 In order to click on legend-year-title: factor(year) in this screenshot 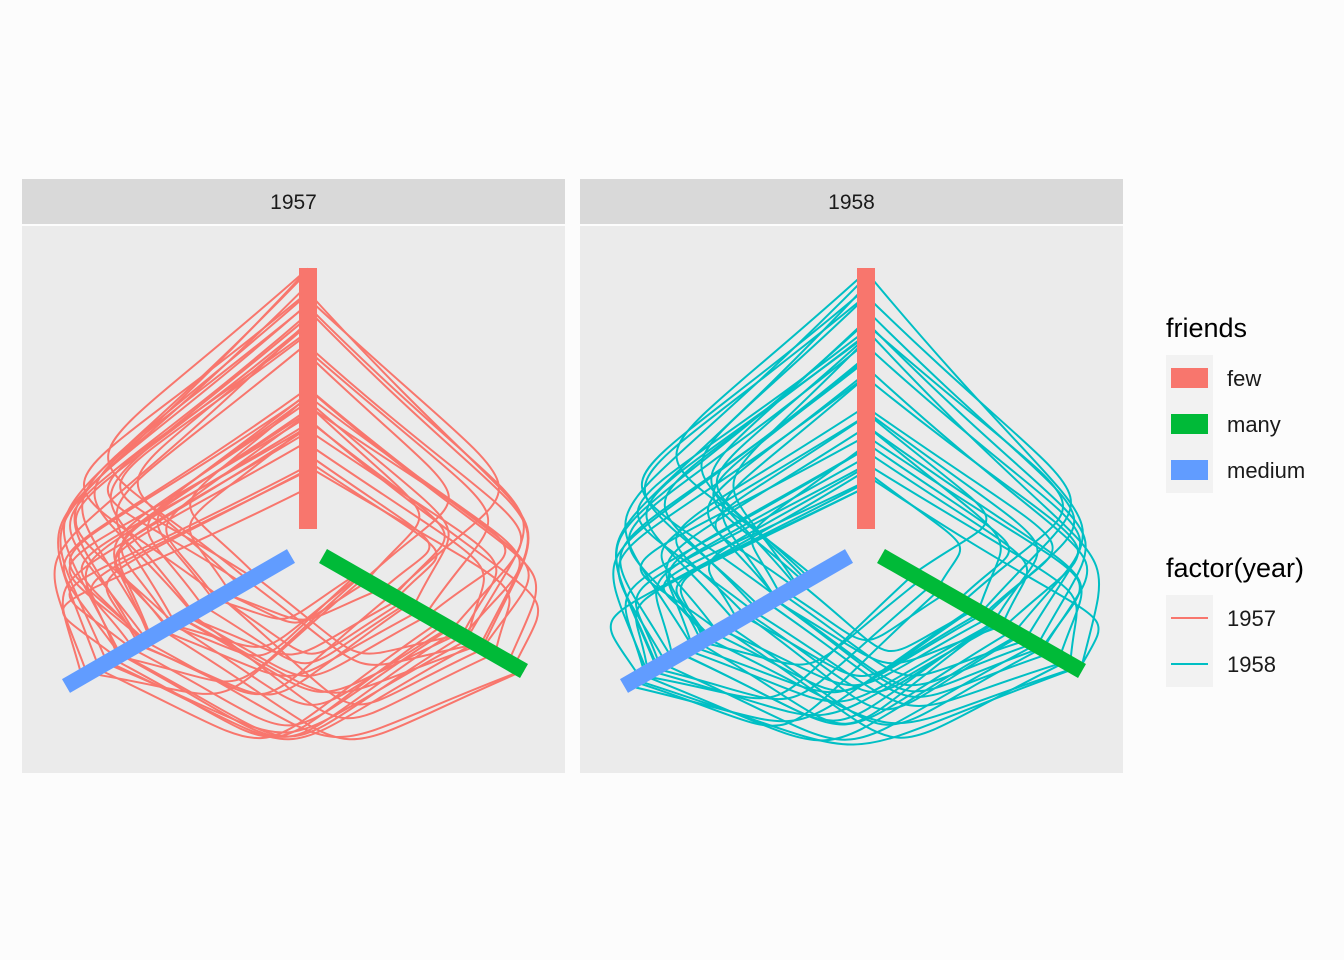, I will do `click(1235, 568)`.